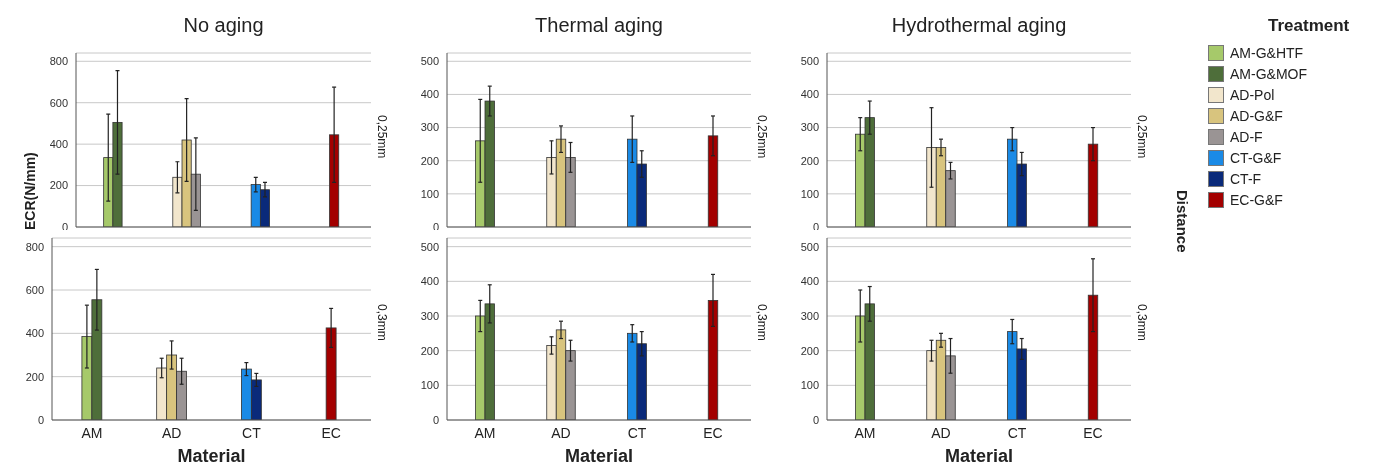 Image resolution: width=1395 pixels, height=473 pixels. What do you see at coordinates (1256, 157) in the screenshot?
I see `legend-label: CT-G&F` at bounding box center [1256, 157].